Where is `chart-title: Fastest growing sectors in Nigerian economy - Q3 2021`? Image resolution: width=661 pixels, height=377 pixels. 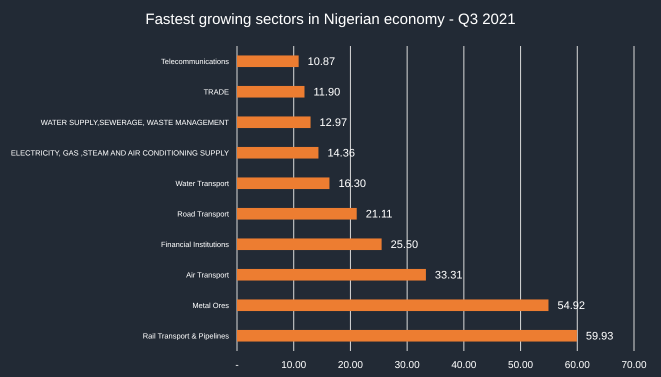
chart-title: Fastest growing sectors in Nigerian economy - Q3 2021 is located at coordinates (330, 19).